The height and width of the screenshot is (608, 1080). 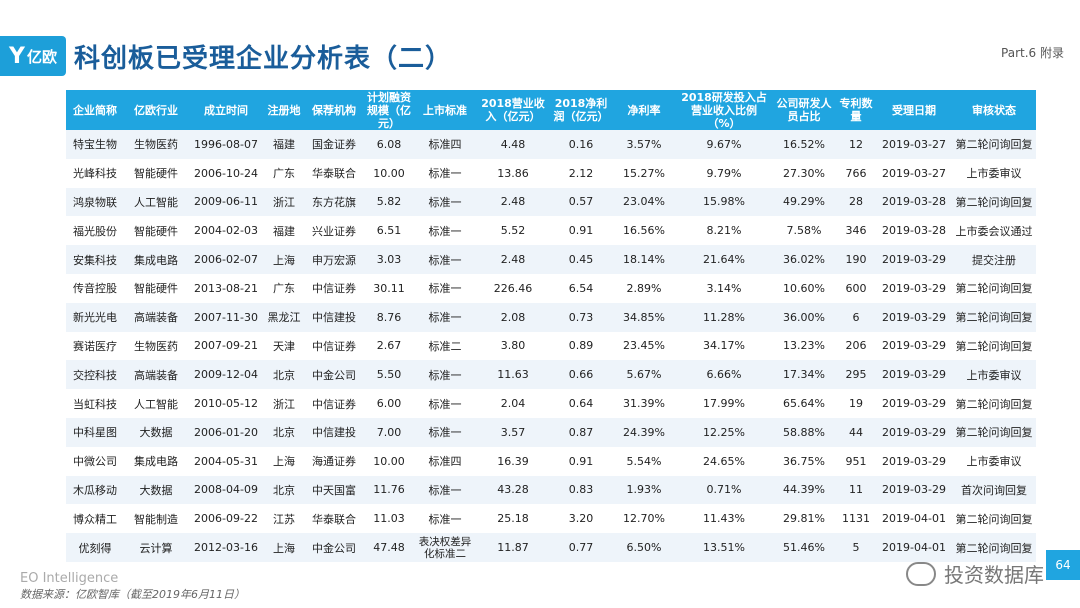 What do you see at coordinates (389, 346) in the screenshot?
I see `table-cell: 2.67` at bounding box center [389, 346].